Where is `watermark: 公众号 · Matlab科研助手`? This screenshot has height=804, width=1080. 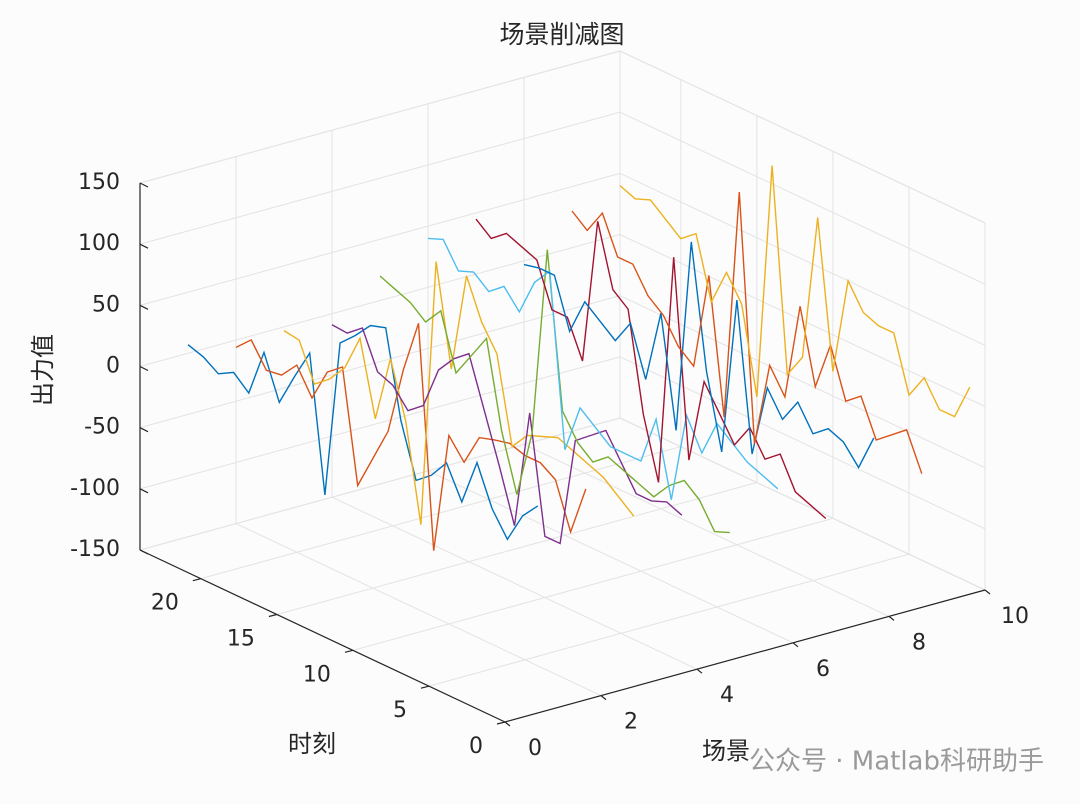
watermark: 公众号 · Matlab科研助手 is located at coordinates (896, 762).